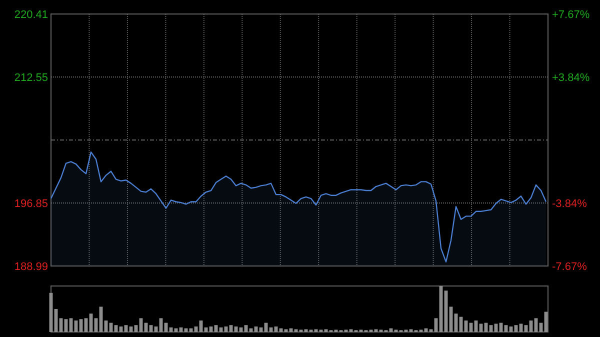 The image size is (600, 337). Describe the element at coordinates (31, 14) in the screenshot. I see `y-tick-label: 220.41` at that location.